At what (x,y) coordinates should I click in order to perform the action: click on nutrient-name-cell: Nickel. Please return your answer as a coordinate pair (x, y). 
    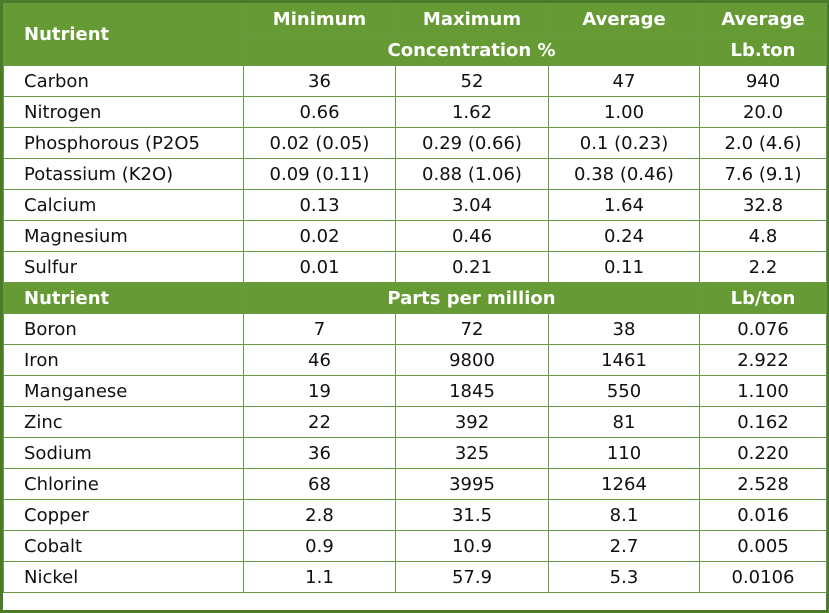
    Looking at the image, I should click on (123, 577).